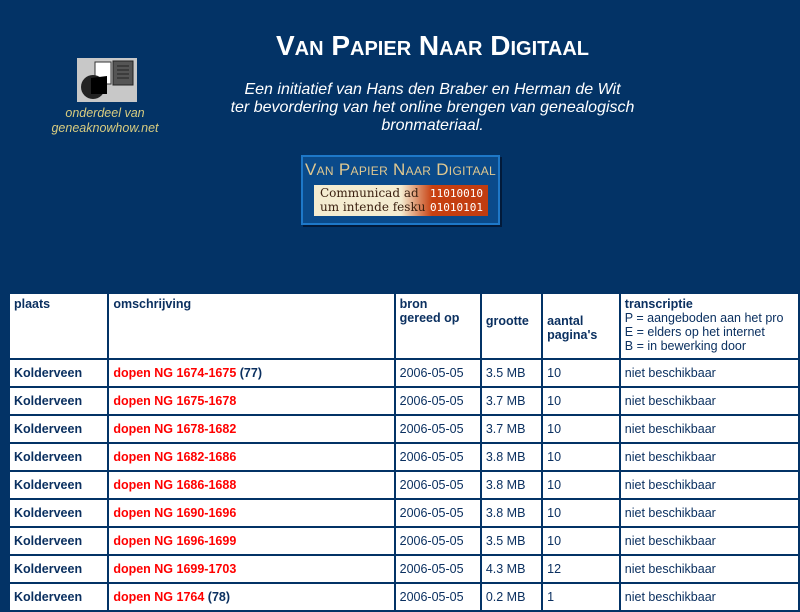  I want to click on omschrijving-cell: dopen NG 1699-1703, so click(251, 569).